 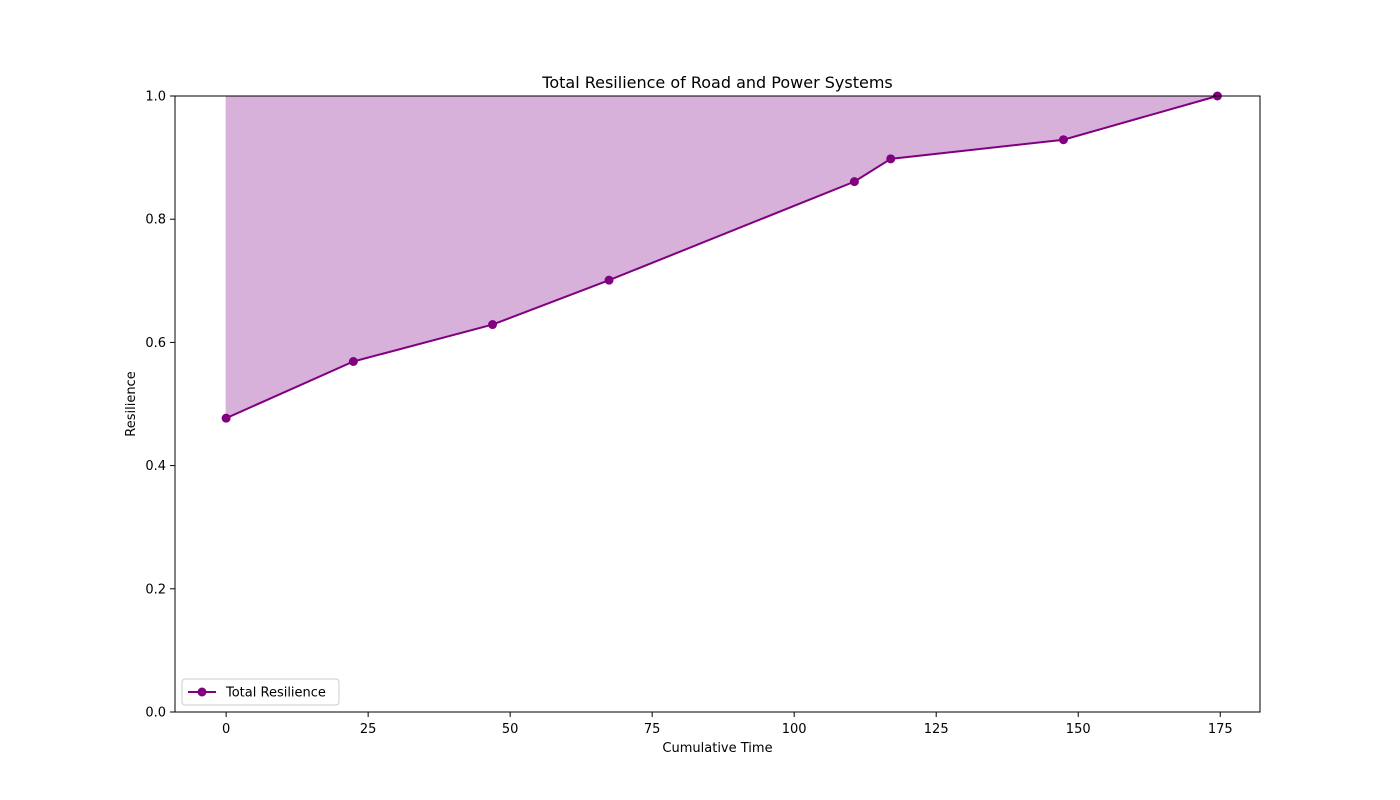 I want to click on x-axis-ticks: 0 25 50 75 100 125 150 175, so click(x=727, y=724).